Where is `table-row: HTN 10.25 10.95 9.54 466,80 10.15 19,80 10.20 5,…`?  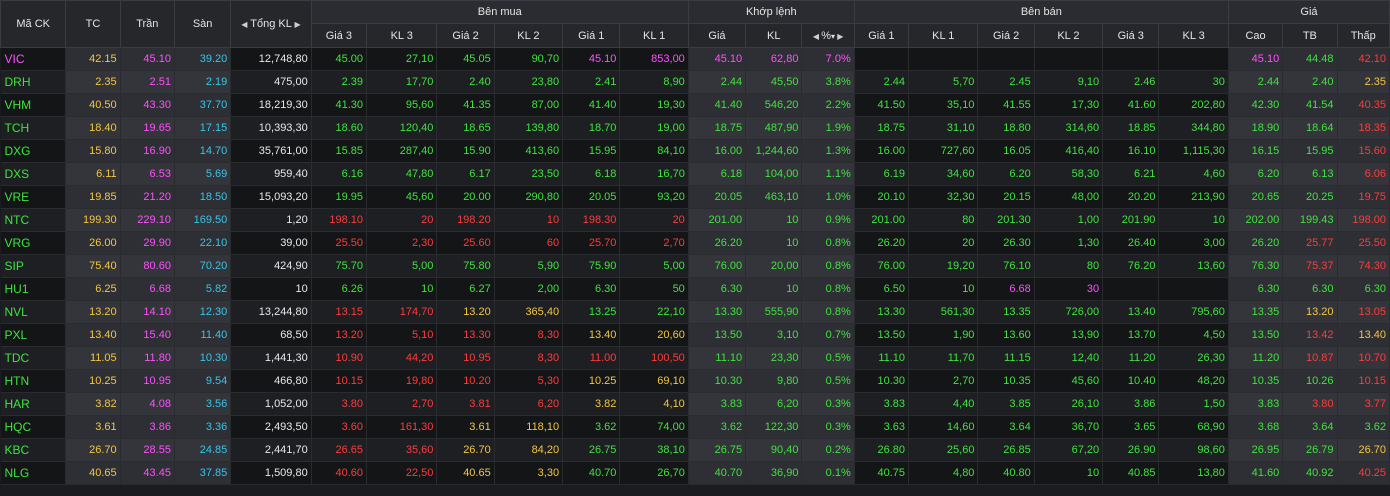 table-row: HTN 10.25 10.95 9.54 466,80 10.15 19,80 10.20 5,… is located at coordinates (695, 381).